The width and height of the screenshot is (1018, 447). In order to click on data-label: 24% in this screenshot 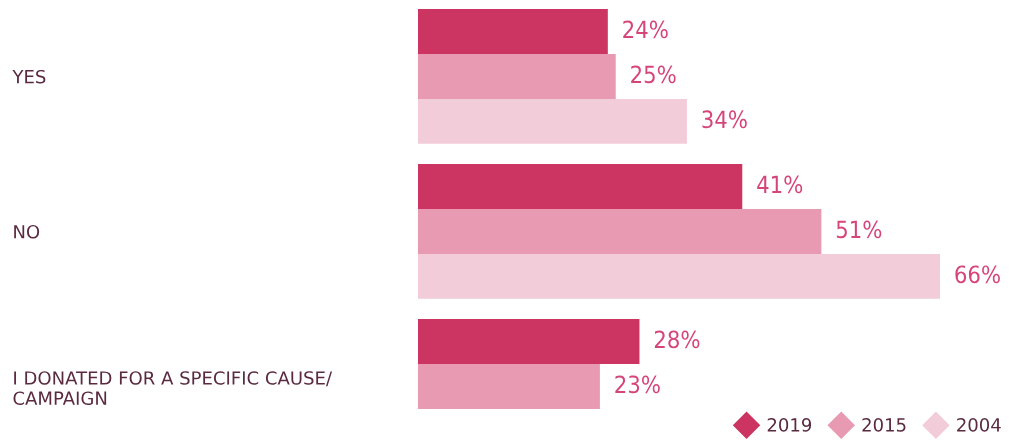, I will do `click(645, 29)`.